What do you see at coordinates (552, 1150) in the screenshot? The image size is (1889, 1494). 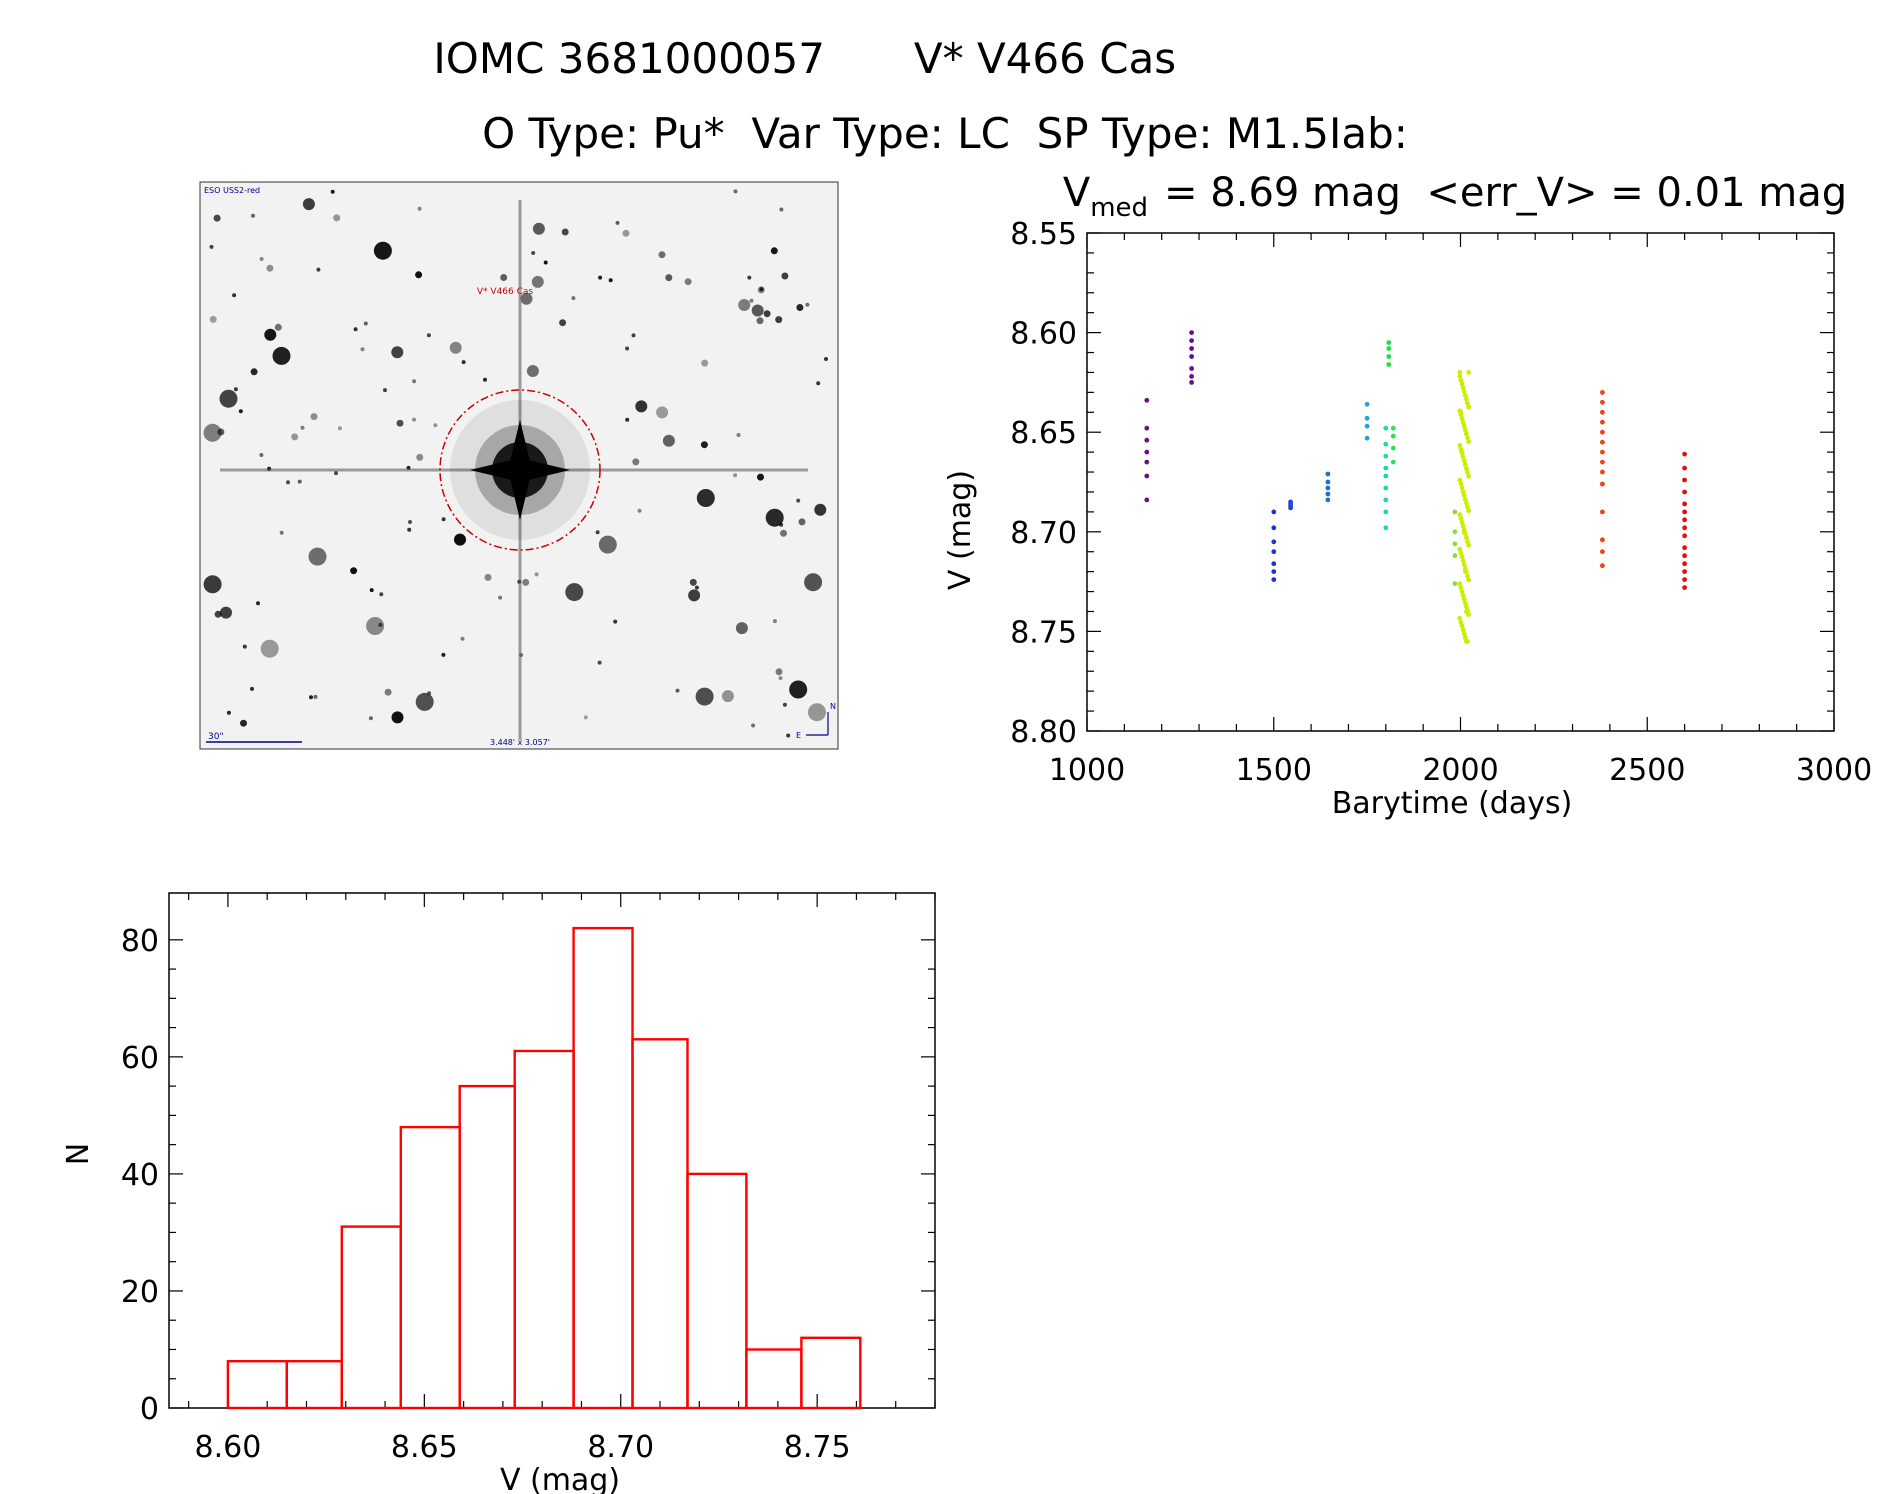 I see `histogram-frame` at bounding box center [552, 1150].